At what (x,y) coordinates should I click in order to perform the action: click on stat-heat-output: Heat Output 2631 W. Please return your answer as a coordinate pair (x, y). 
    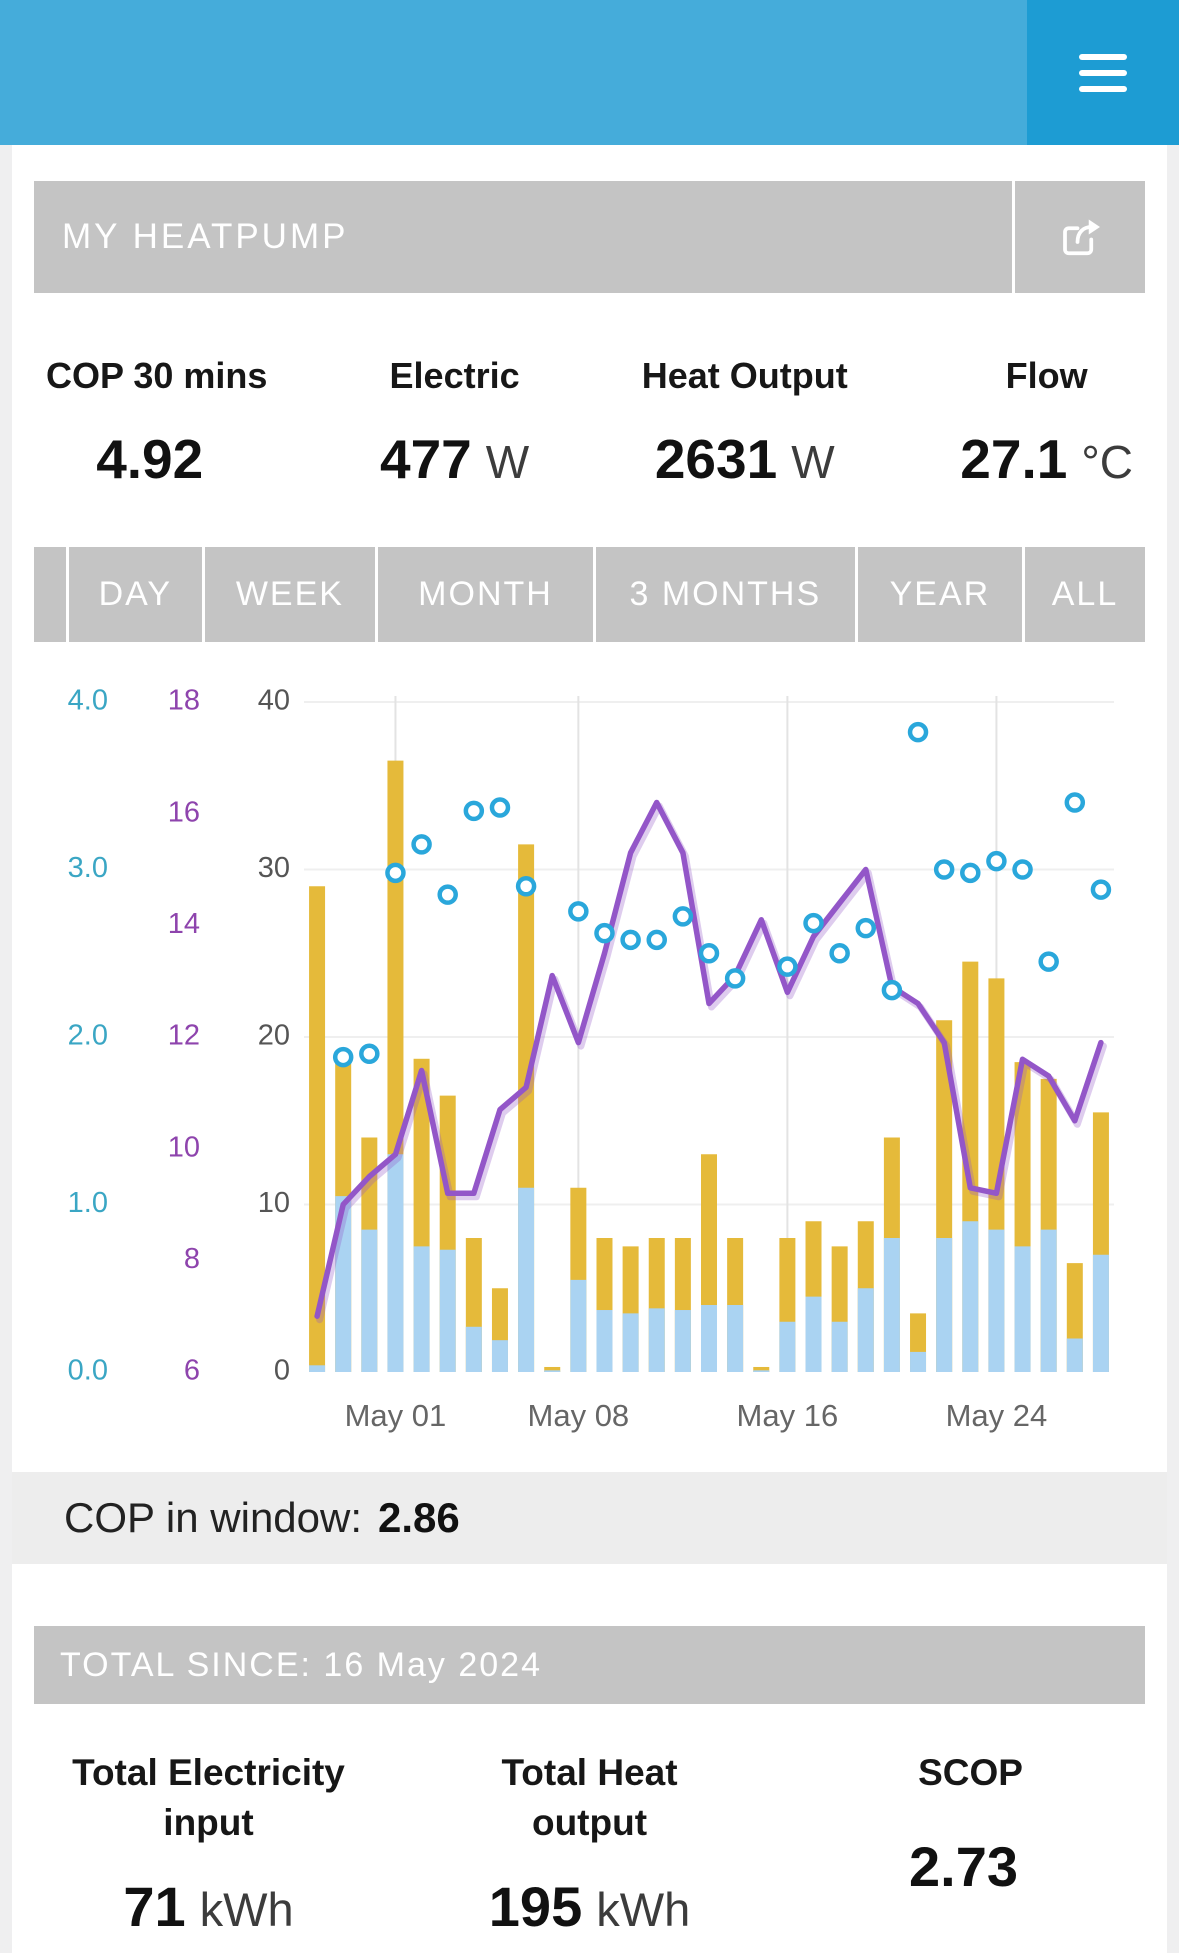
    Looking at the image, I should click on (745, 423).